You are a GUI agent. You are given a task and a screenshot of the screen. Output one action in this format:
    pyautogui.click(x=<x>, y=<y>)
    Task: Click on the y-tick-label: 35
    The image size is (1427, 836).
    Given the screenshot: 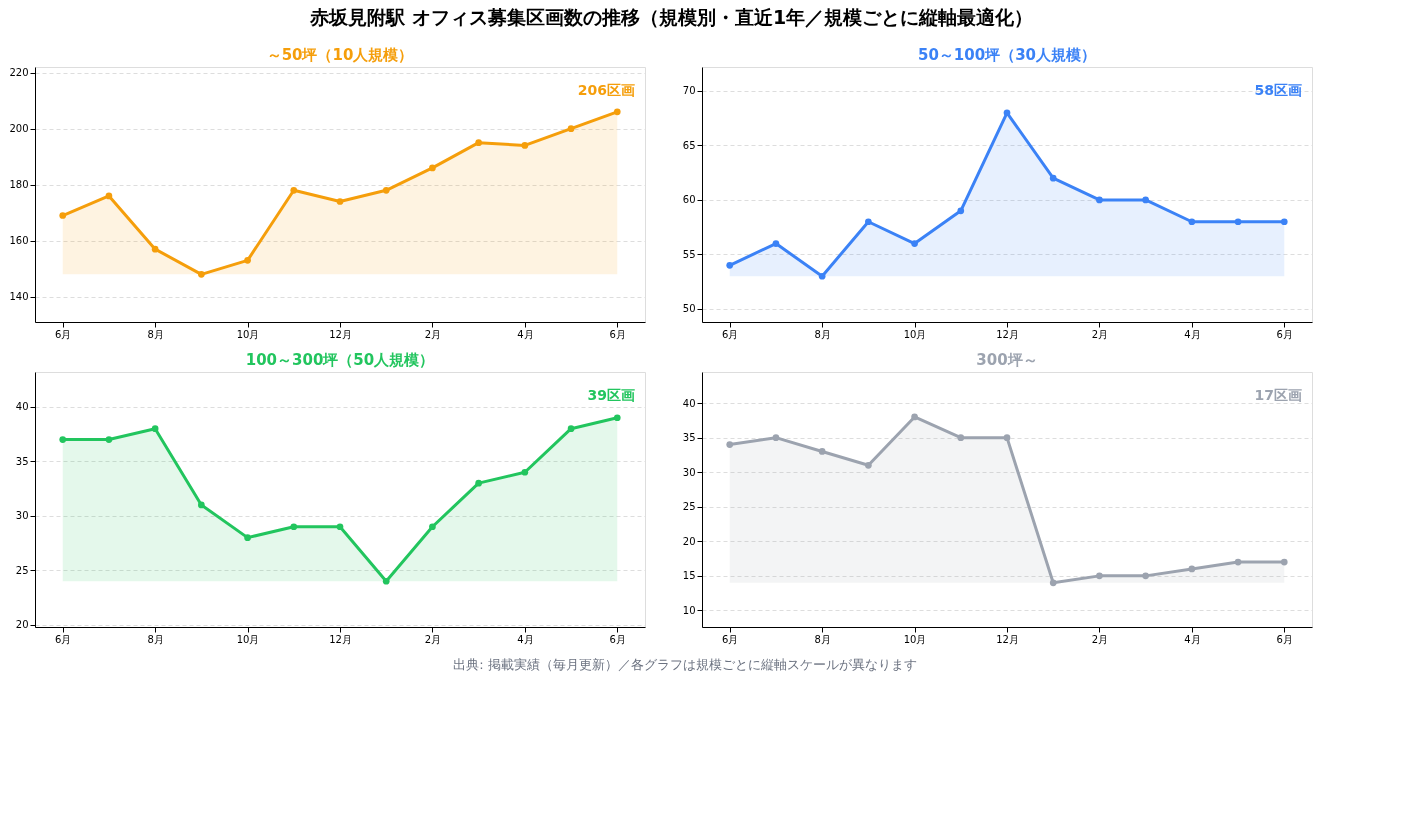 What is the action you would take?
    pyautogui.click(x=22, y=461)
    